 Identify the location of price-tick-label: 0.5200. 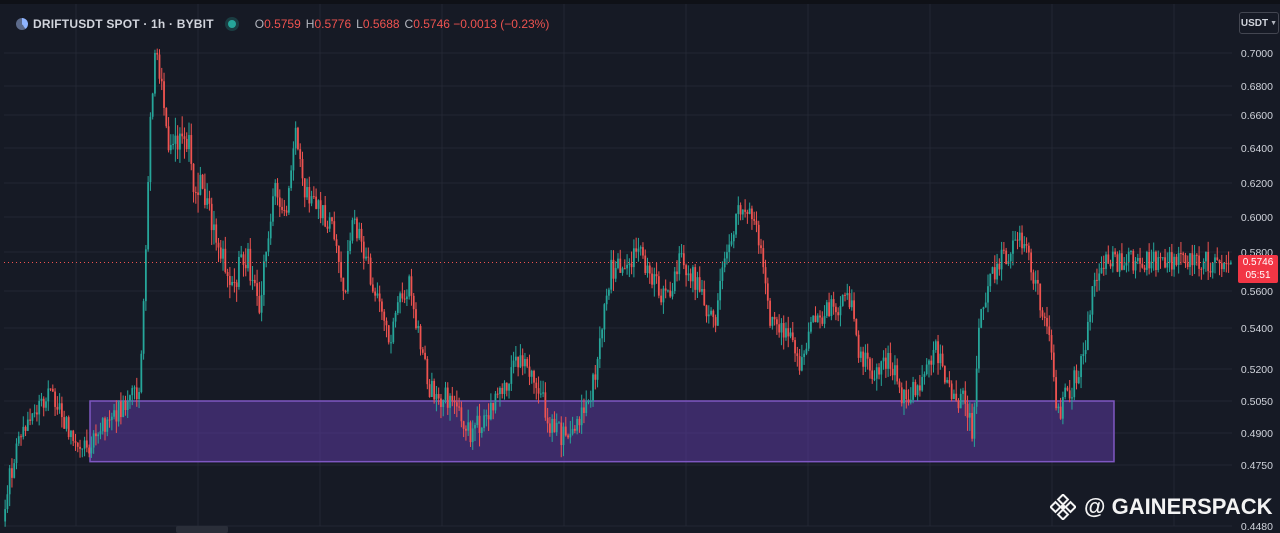
(1257, 370).